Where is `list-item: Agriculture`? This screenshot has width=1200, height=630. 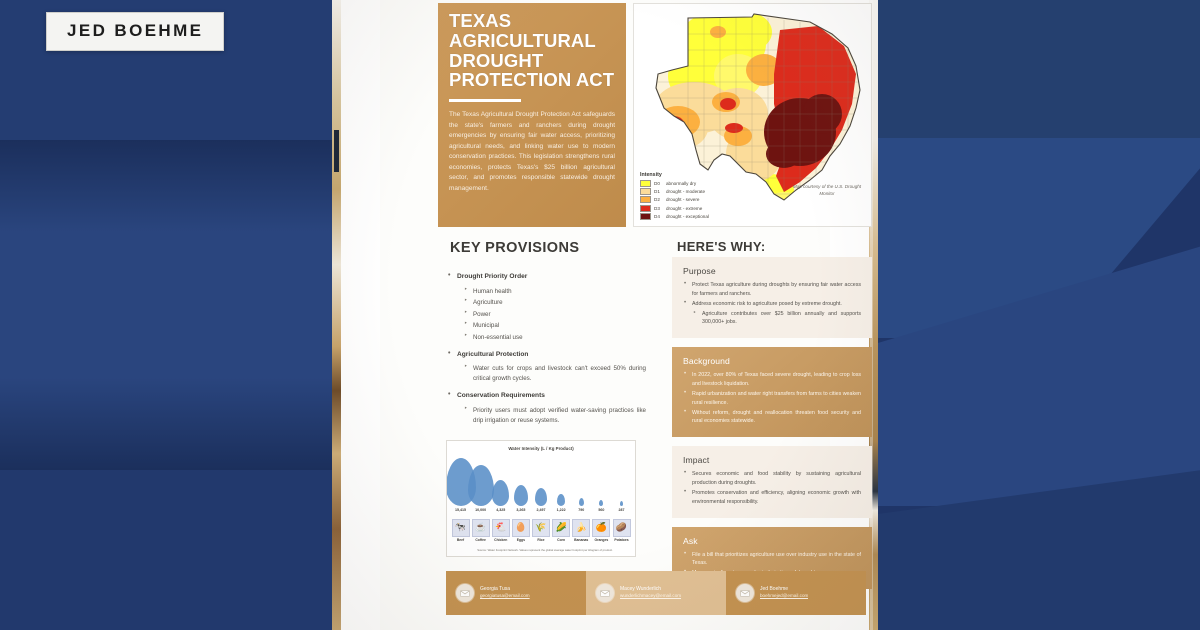
list-item: Agriculture is located at coordinates (555, 302).